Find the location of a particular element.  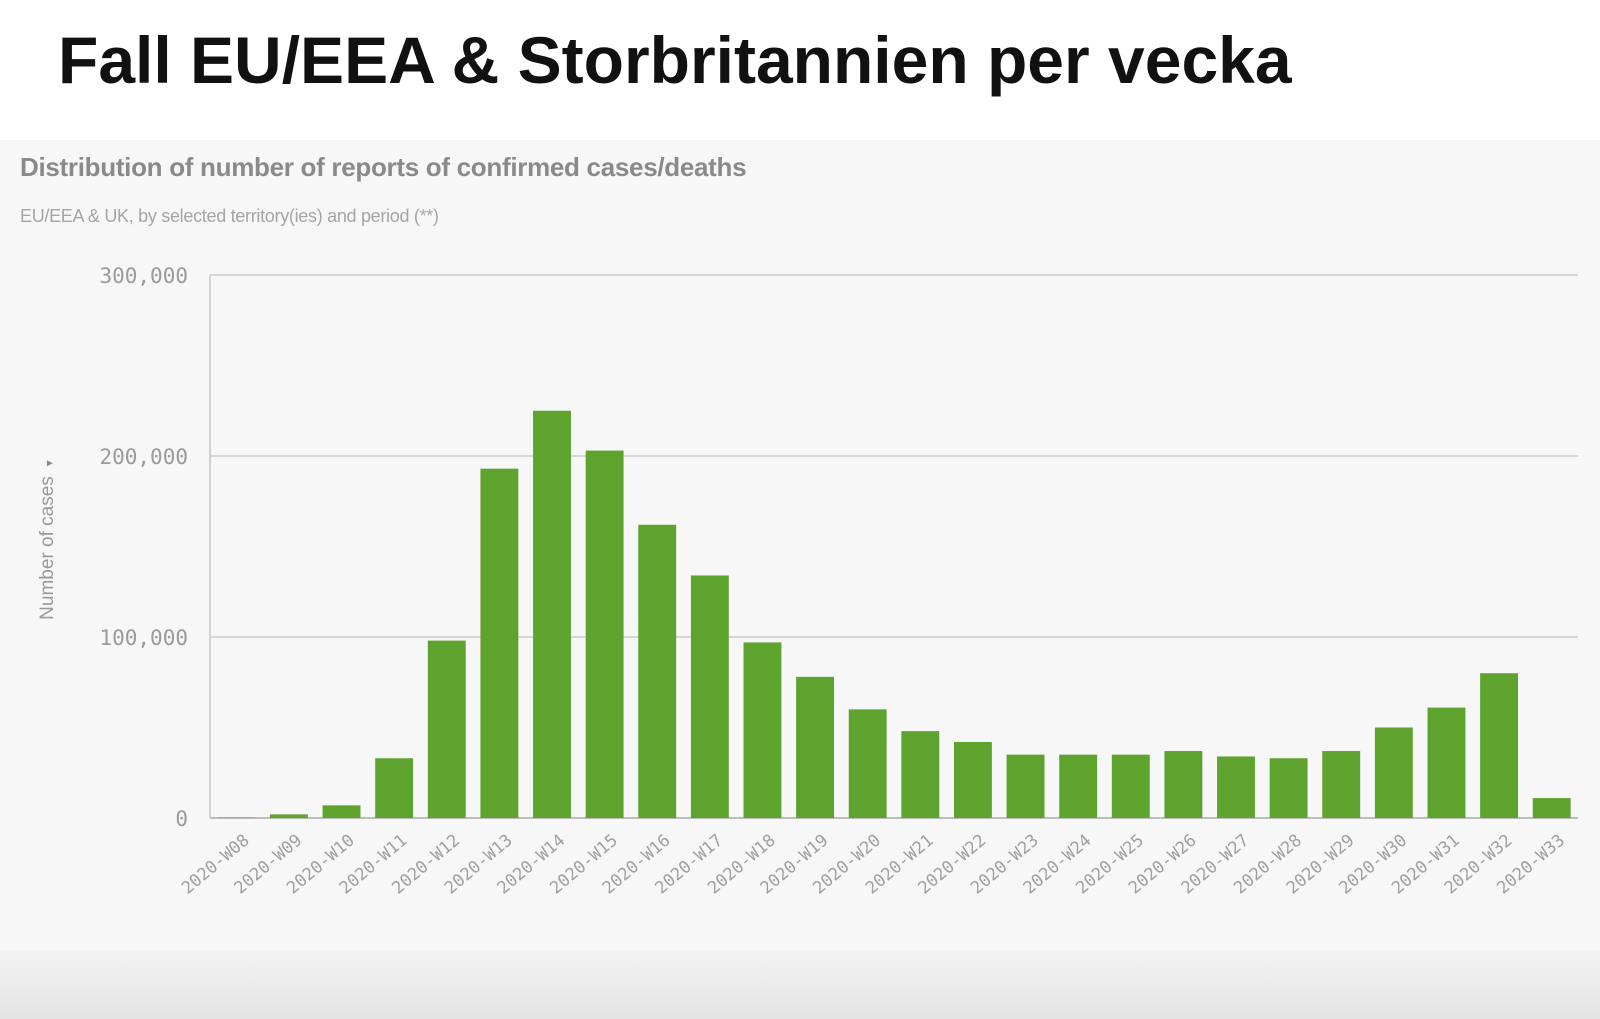

y-tick-label: 200,000 is located at coordinates (143, 457).